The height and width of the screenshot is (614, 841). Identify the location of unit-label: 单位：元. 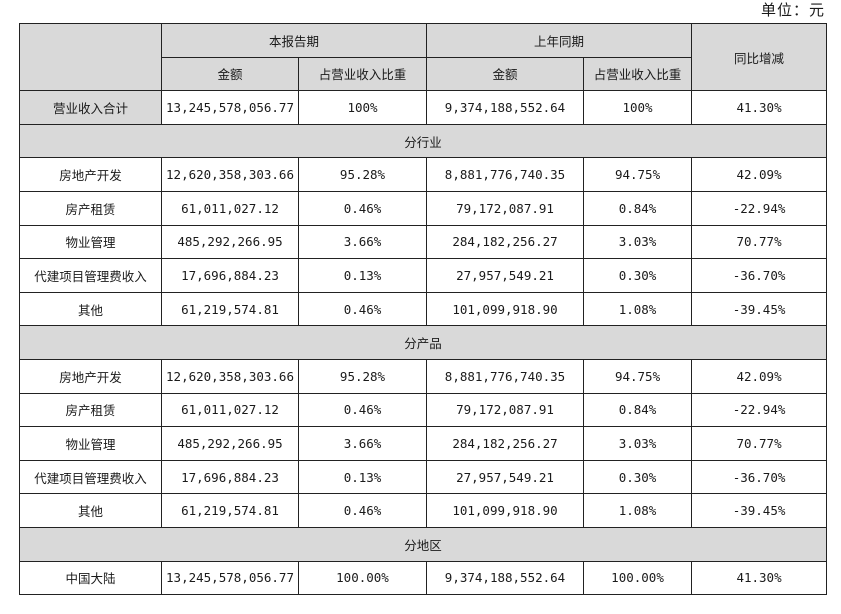
(792, 10).